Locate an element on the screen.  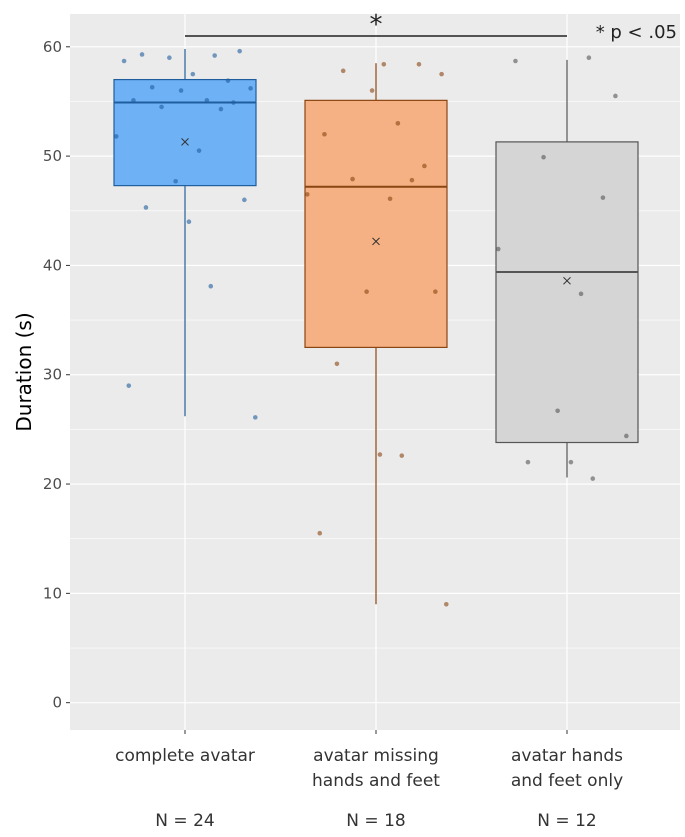
sample-size-label: N = 24 is located at coordinates (184, 821).